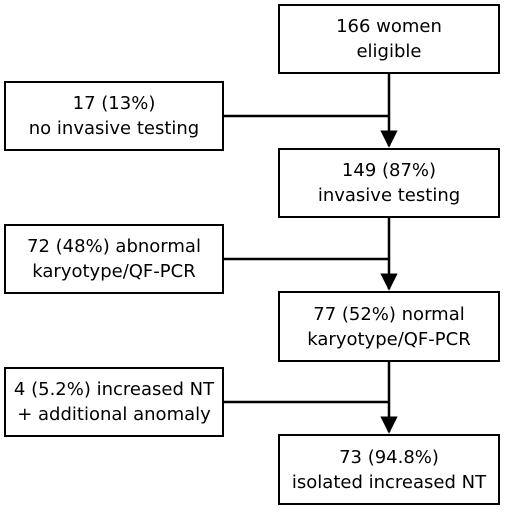  What do you see at coordinates (389, 39) in the screenshot?
I see `box-women-eligible: 166 women eligible` at bounding box center [389, 39].